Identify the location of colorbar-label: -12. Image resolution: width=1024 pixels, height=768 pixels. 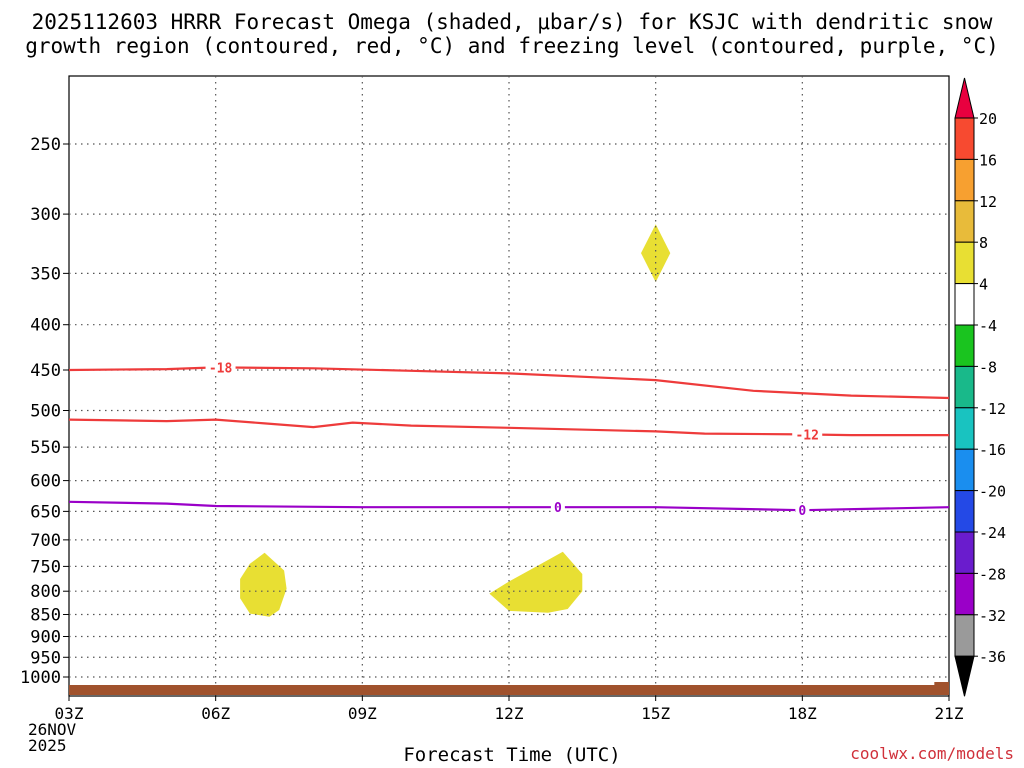
(992, 409).